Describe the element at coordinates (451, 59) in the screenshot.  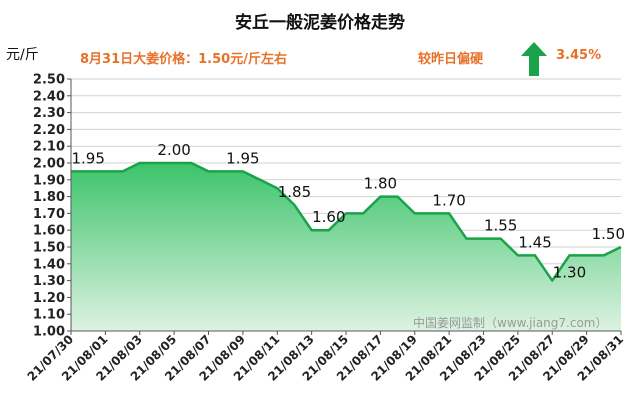
I see `trend-text: 较昨日偏硬` at that location.